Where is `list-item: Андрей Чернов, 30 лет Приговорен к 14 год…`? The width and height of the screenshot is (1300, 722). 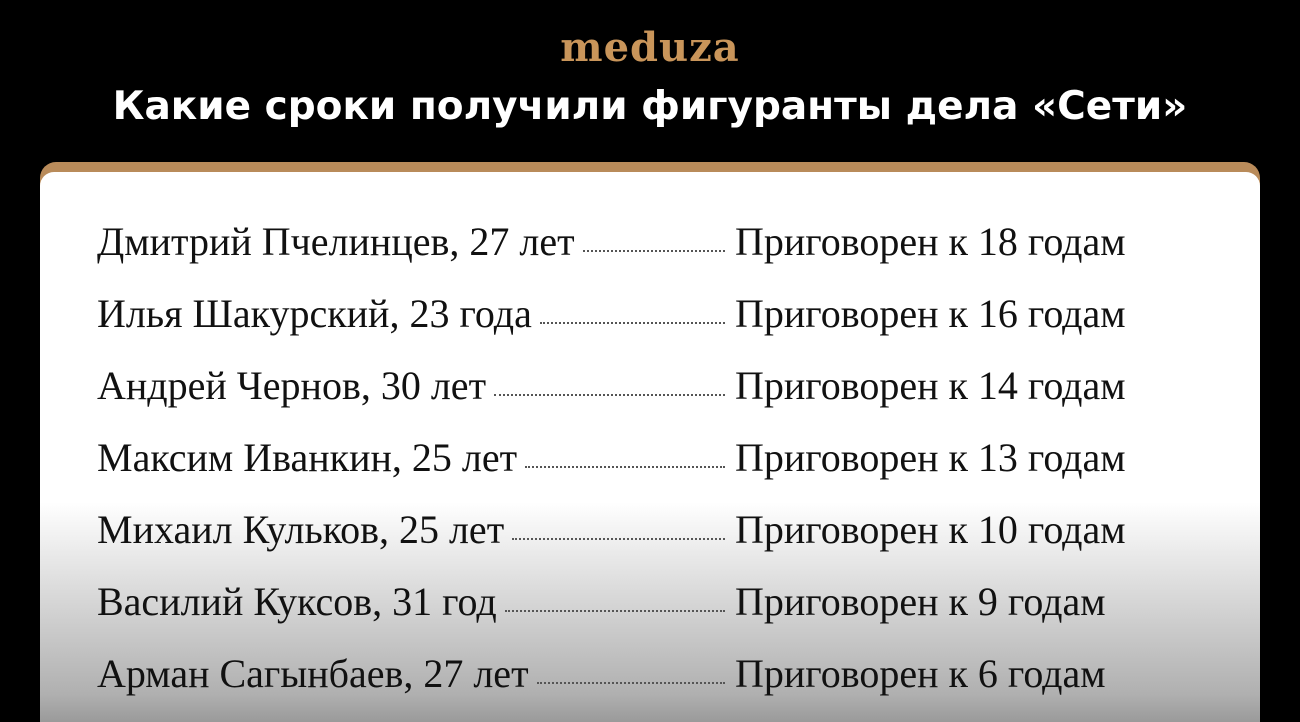
list-item: Андрей Чернов, 30 лет Приговорен к 14 год… is located at coordinates (647, 386).